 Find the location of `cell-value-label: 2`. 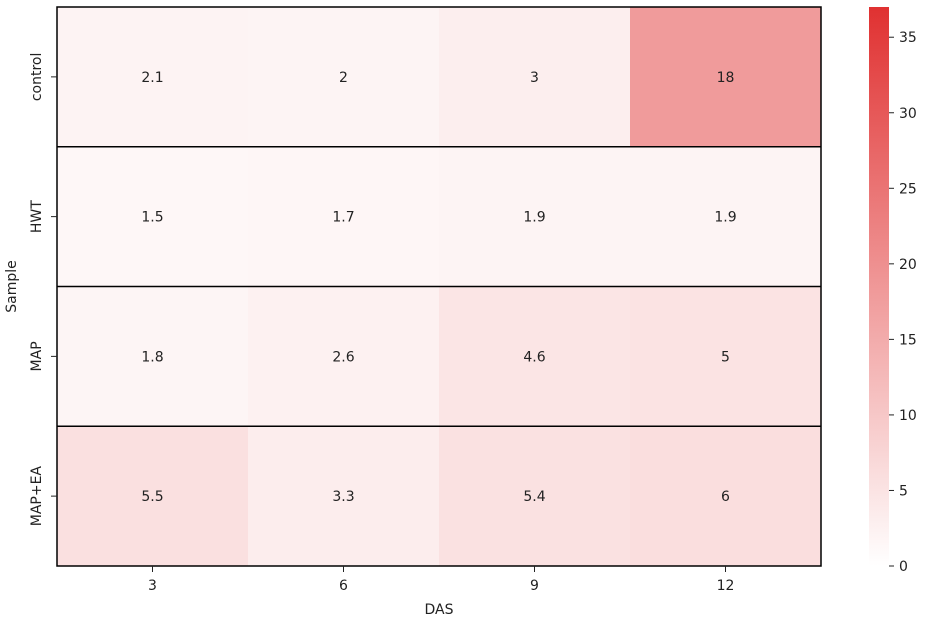

cell-value-label: 2 is located at coordinates (343, 78).